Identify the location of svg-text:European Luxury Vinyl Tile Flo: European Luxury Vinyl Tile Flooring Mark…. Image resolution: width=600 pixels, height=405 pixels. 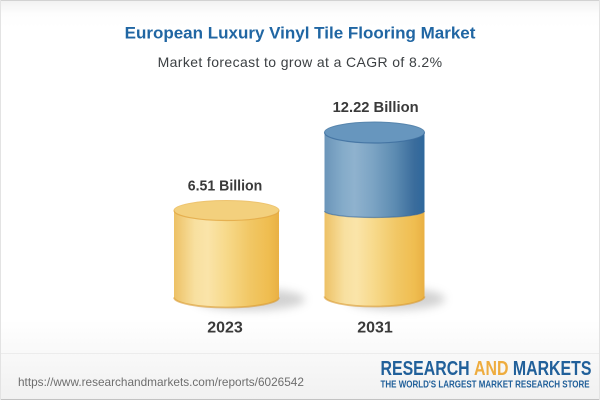
(300, 33).